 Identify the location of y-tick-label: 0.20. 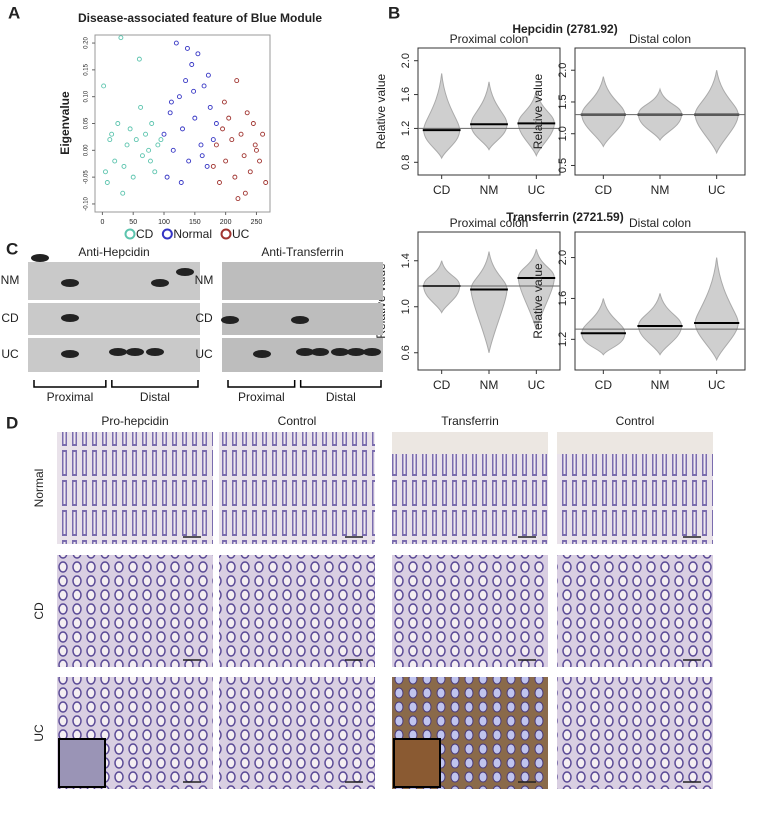
(87, 43).